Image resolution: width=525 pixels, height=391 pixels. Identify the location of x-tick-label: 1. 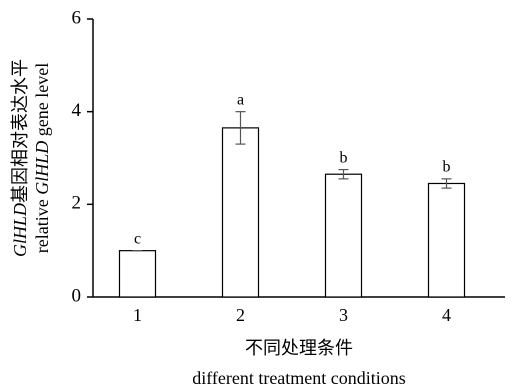
(137, 315).